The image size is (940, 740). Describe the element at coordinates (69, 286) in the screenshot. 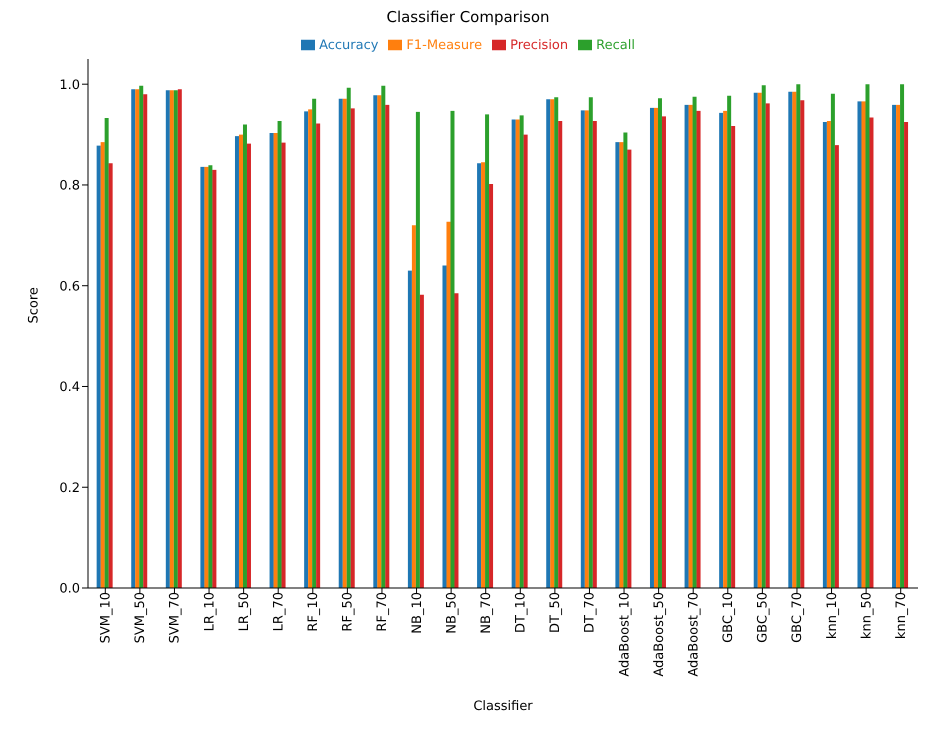

I see `y-tick-label: 0.6` at that location.